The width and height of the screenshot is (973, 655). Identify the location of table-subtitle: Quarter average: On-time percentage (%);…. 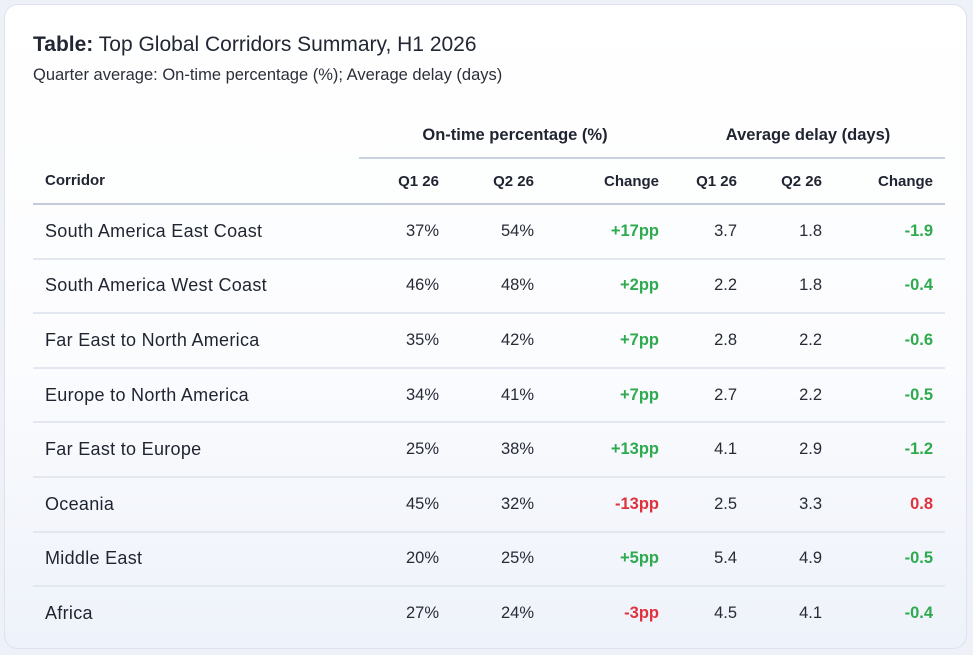
(268, 75).